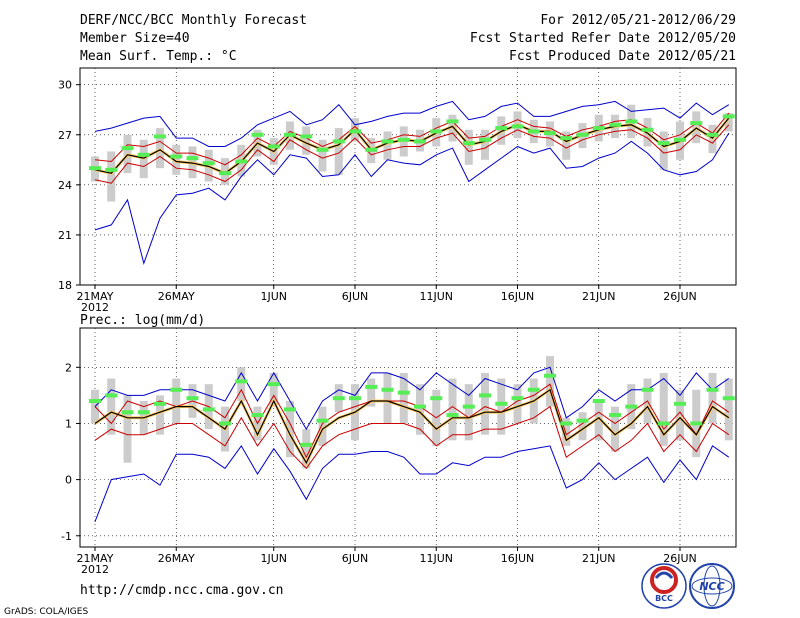  Describe the element at coordinates (518, 558) in the screenshot. I see `precip-xtick-label: 16JUN` at that location.